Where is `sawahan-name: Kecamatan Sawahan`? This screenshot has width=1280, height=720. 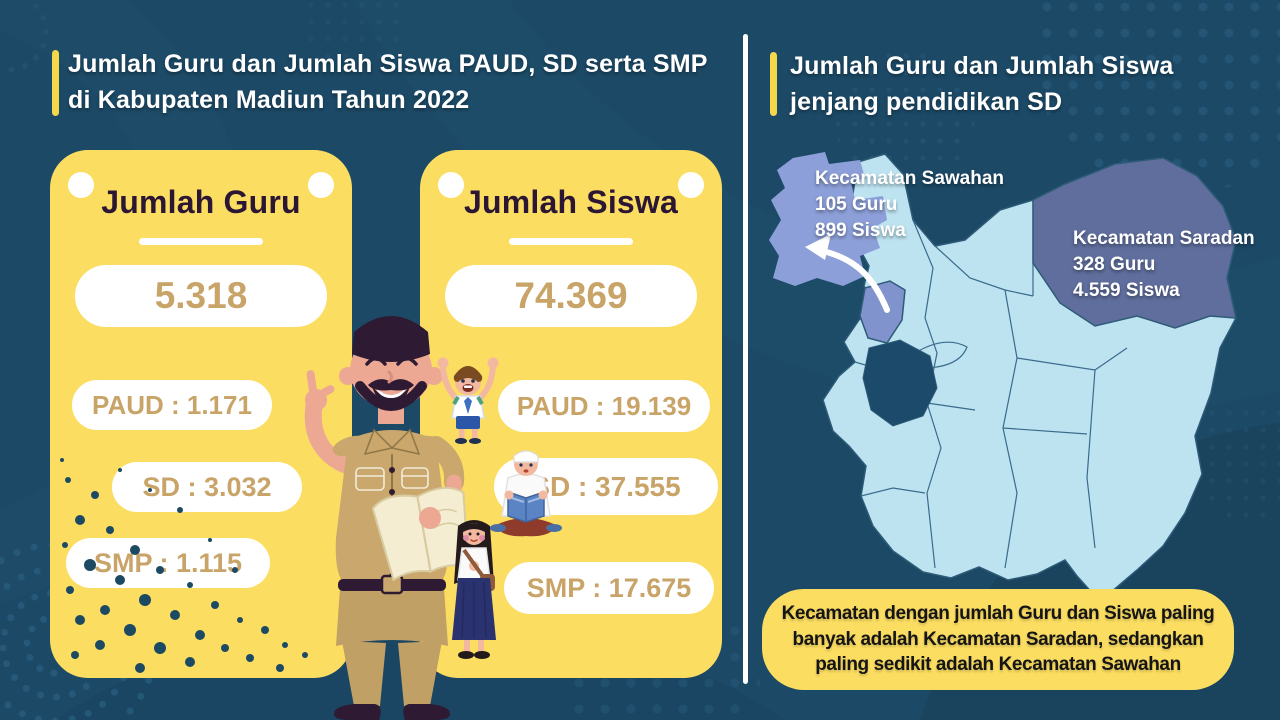
sawahan-name: Kecamatan Sawahan is located at coordinates (910, 178).